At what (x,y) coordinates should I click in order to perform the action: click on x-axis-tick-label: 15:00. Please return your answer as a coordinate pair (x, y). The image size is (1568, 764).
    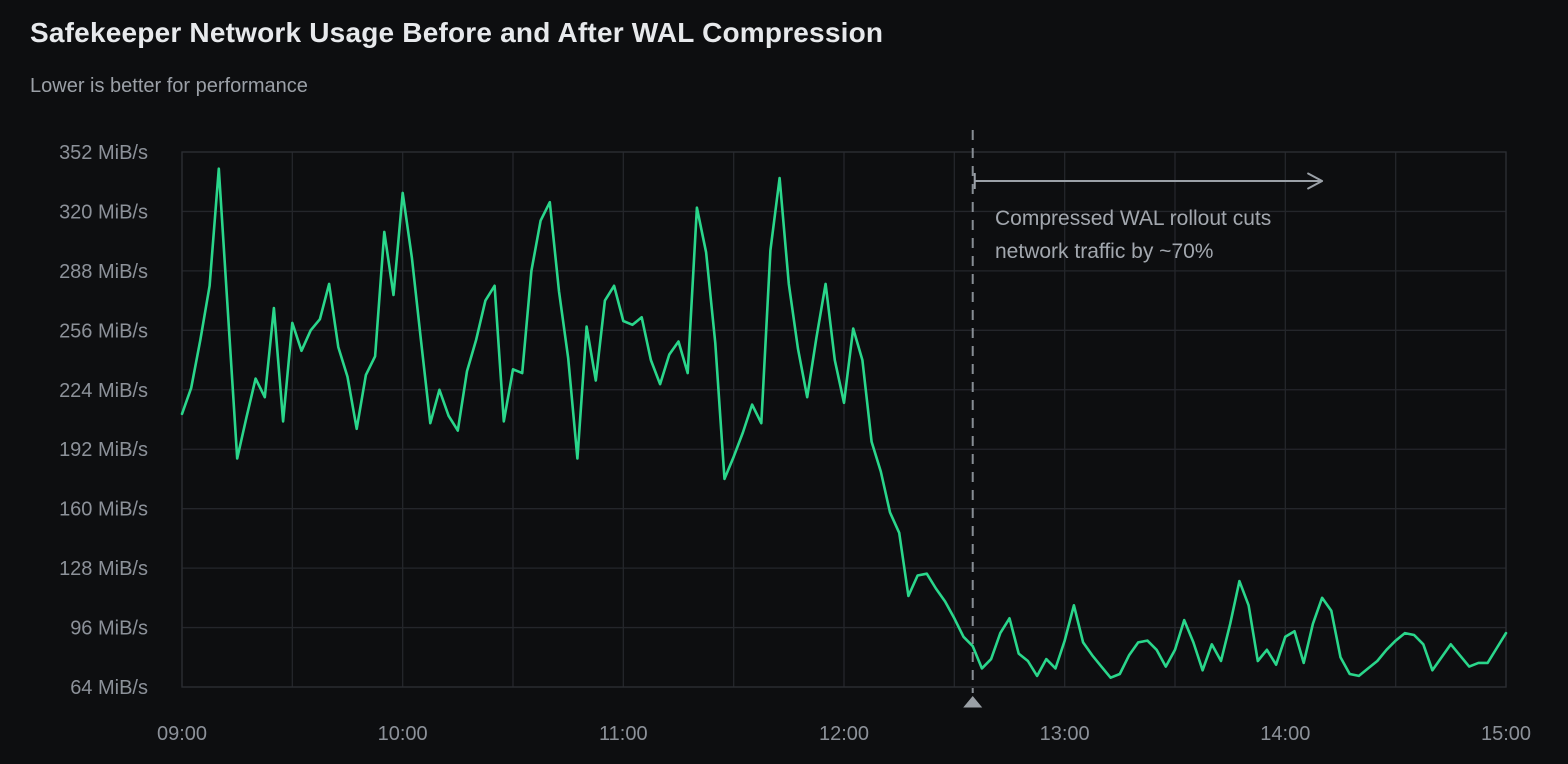
    Looking at the image, I should click on (1506, 734).